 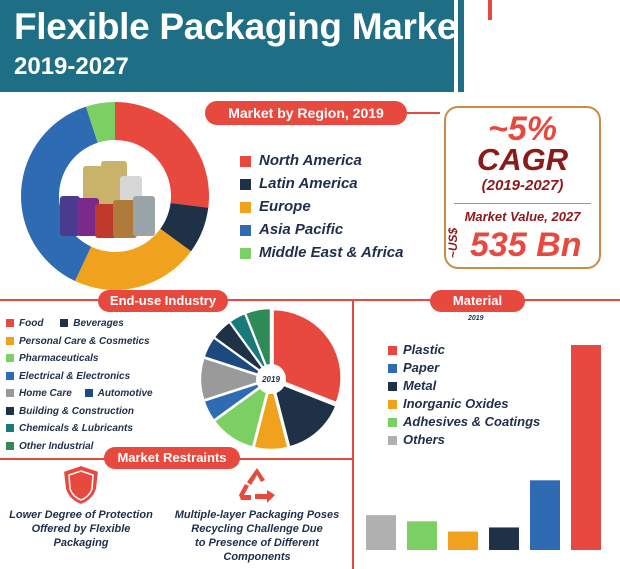 I want to click on material-section-title: Material, so click(x=477, y=301).